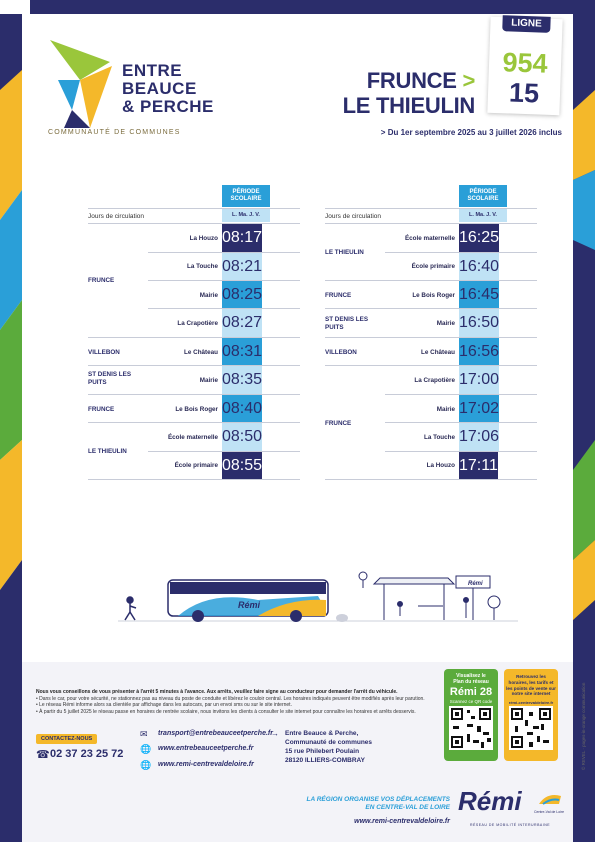  Describe the element at coordinates (471, 682) in the screenshot. I see `card-line: Plan du réseau` at that location.